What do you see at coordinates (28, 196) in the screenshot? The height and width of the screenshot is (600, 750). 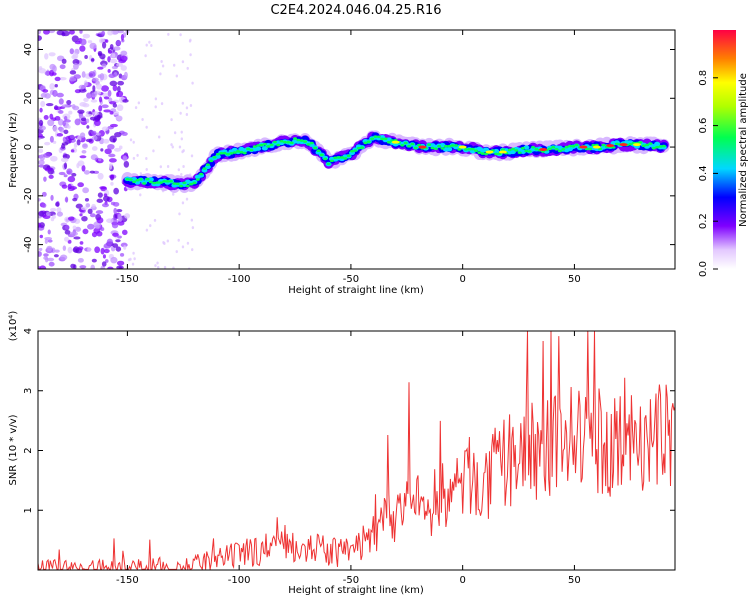 I see `y-tick-label: -20` at bounding box center [28, 196].